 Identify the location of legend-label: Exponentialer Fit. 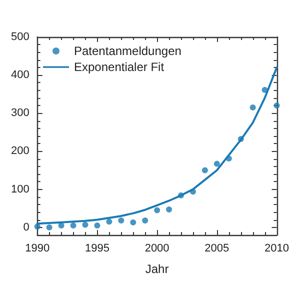
(119, 67).